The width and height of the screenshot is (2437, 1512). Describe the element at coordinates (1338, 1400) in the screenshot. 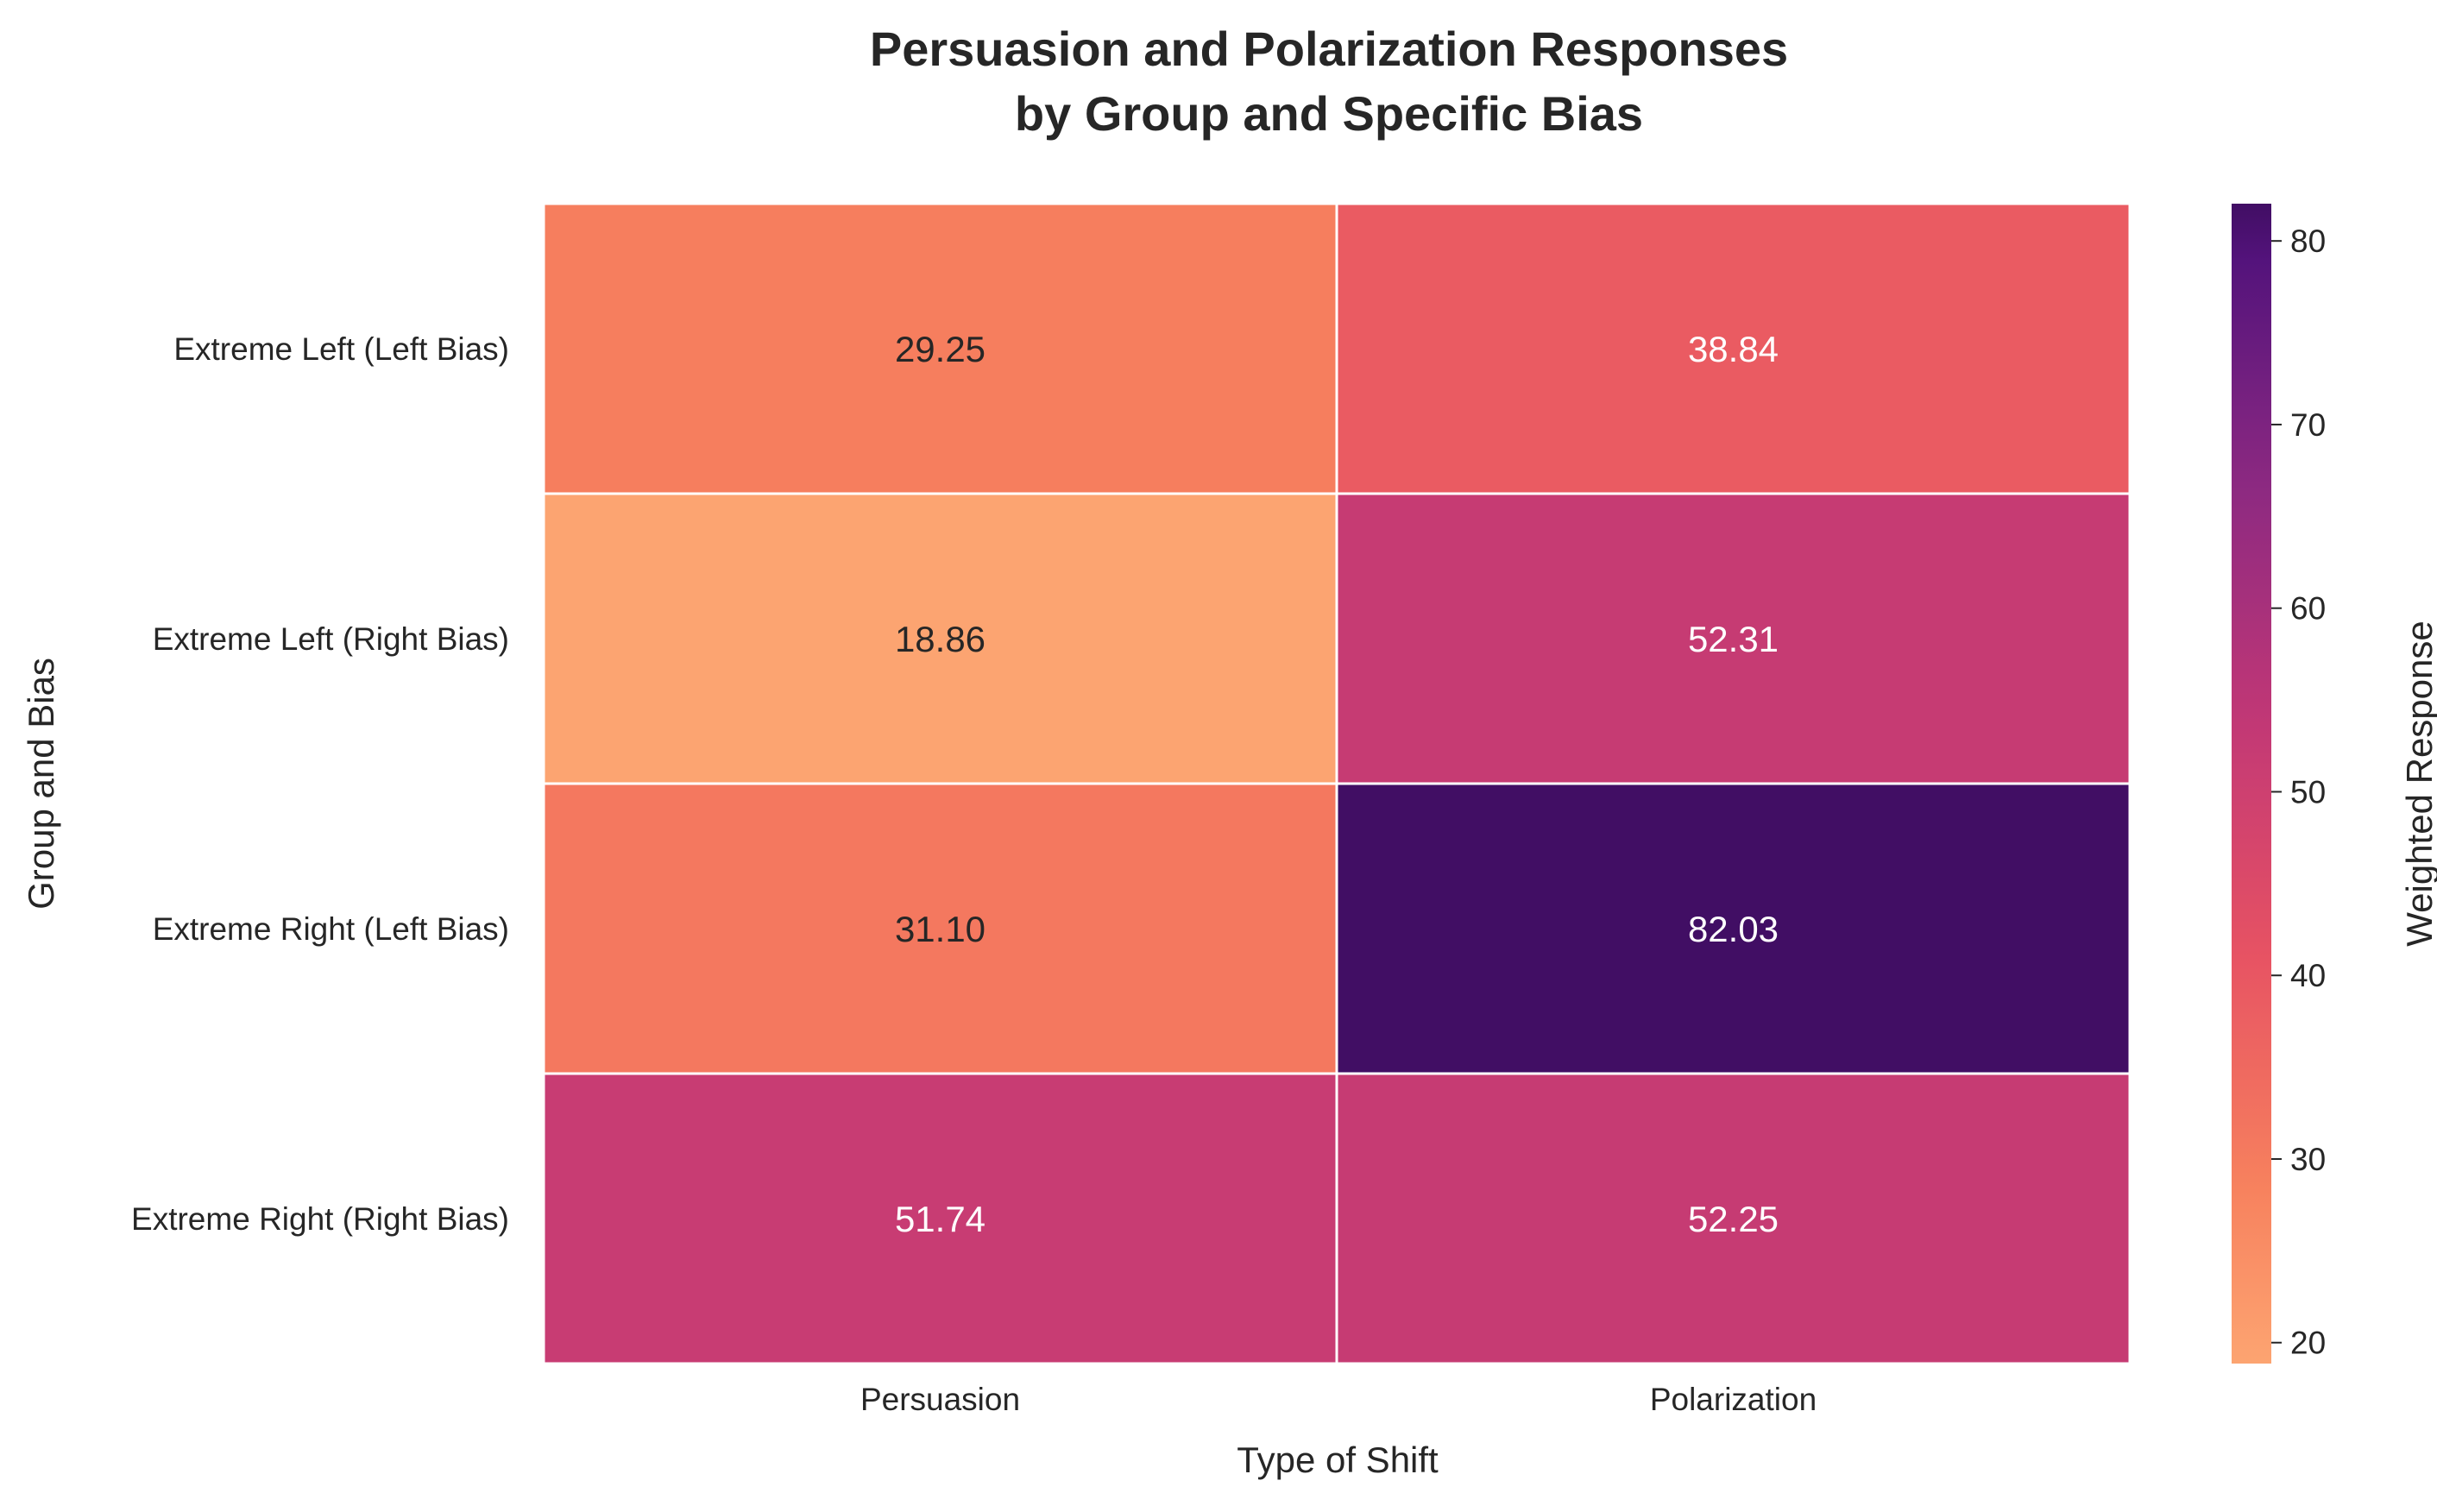

I see `x-tick-labels: Persuasion Polarization` at that location.